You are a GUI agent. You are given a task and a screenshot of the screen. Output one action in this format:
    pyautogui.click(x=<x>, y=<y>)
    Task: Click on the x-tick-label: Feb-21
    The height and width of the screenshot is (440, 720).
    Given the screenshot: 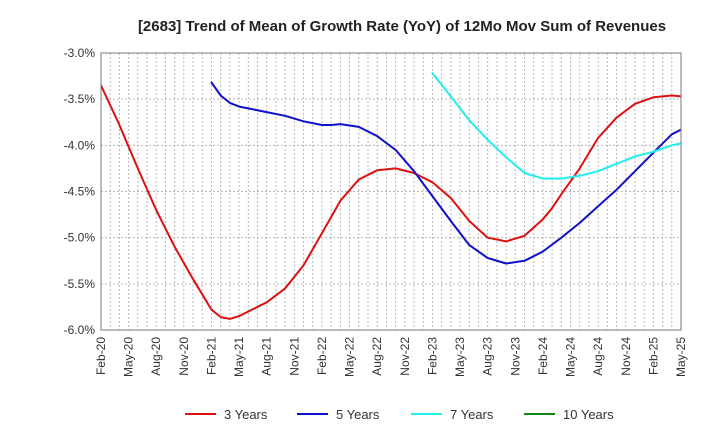 What is the action you would take?
    pyautogui.click(x=211, y=356)
    